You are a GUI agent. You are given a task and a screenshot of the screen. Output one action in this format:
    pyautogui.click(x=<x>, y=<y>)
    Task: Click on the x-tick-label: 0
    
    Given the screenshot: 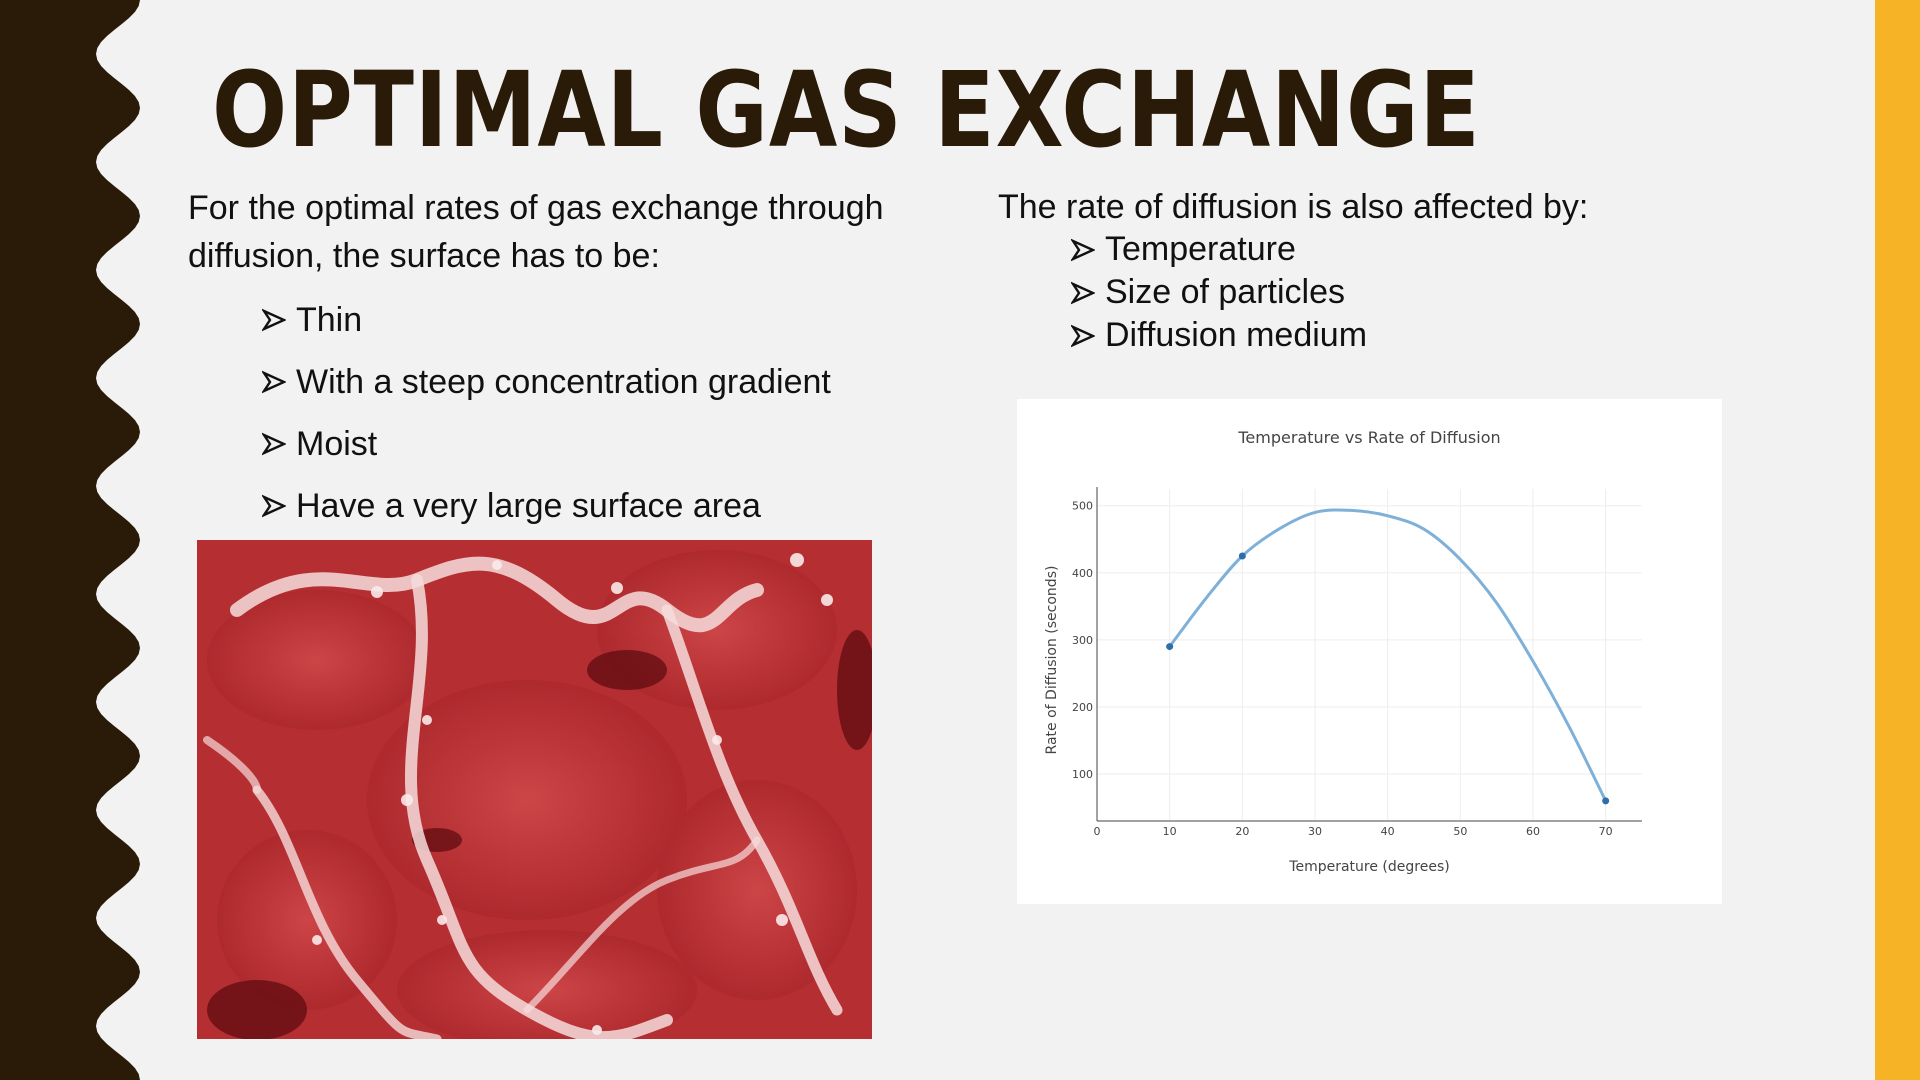 What is the action you would take?
    pyautogui.click(x=1097, y=831)
    